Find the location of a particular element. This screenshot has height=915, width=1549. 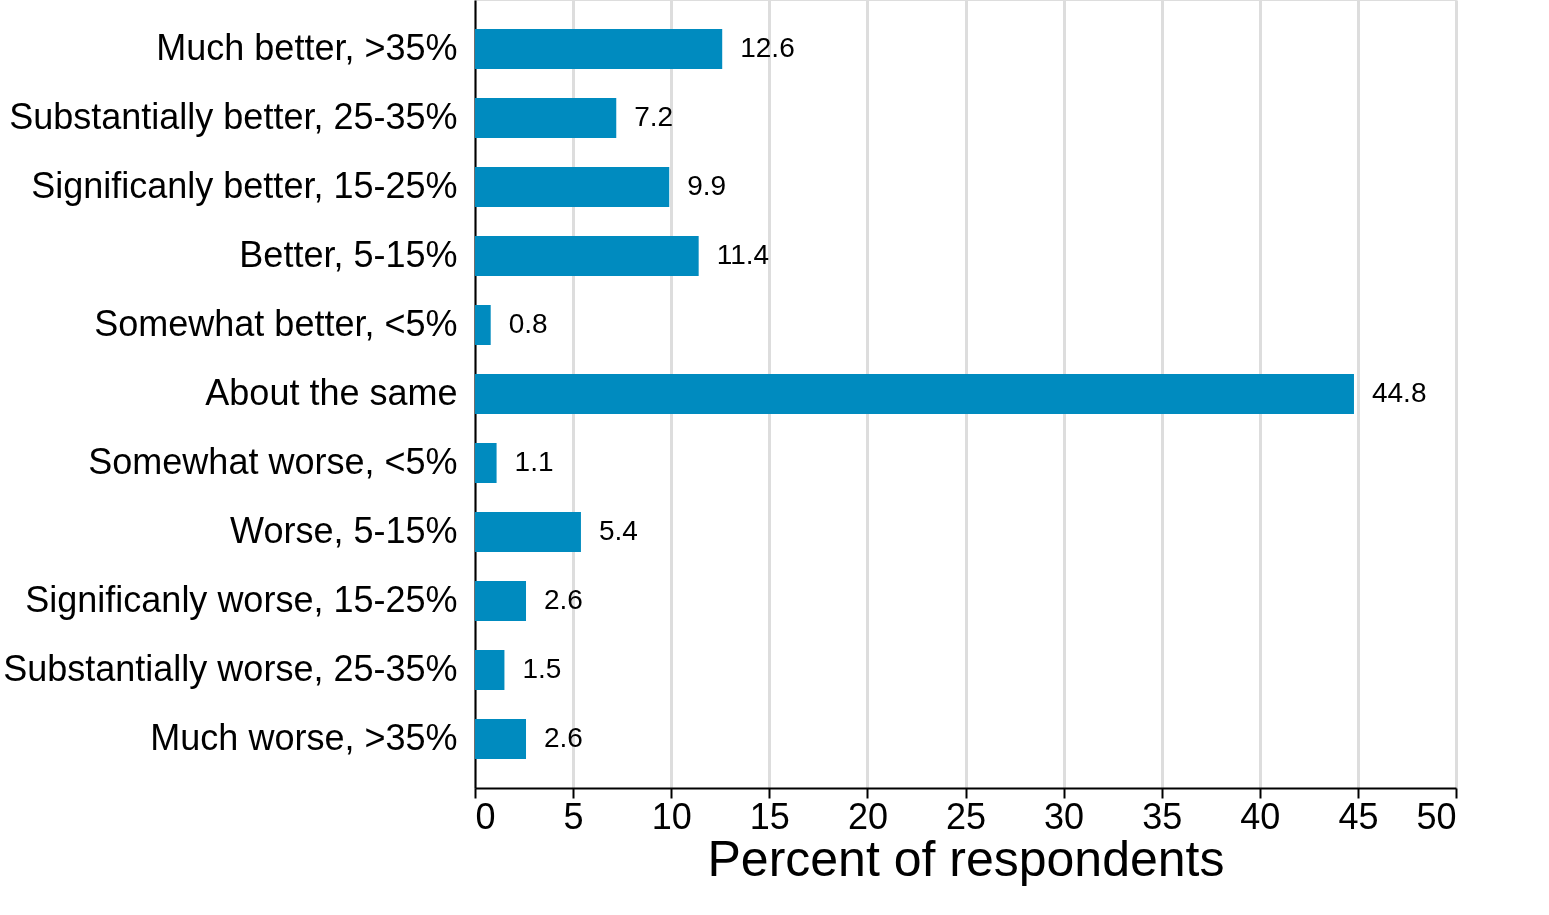

x-tick-label: 10 is located at coordinates (671, 816).